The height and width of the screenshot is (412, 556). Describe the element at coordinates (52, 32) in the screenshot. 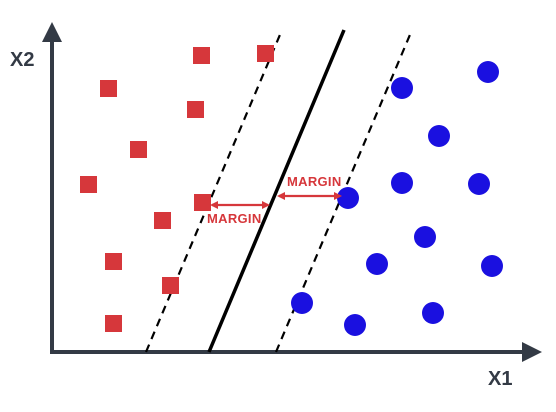

I see `y-axis-arrow-icon` at that location.